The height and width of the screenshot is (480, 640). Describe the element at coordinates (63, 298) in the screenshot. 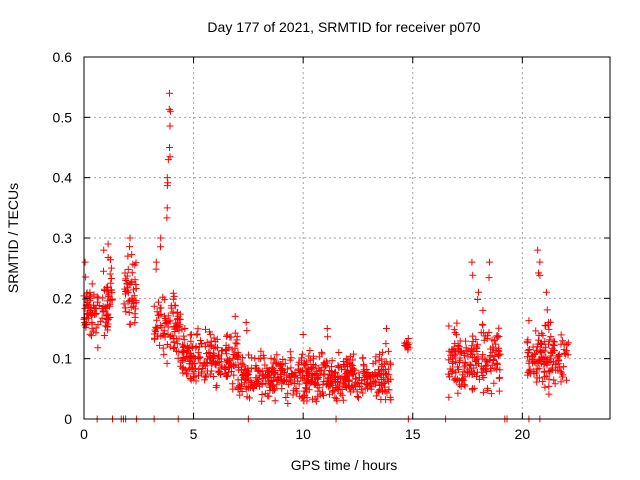

I see `y-tick-label: 0.2` at that location.